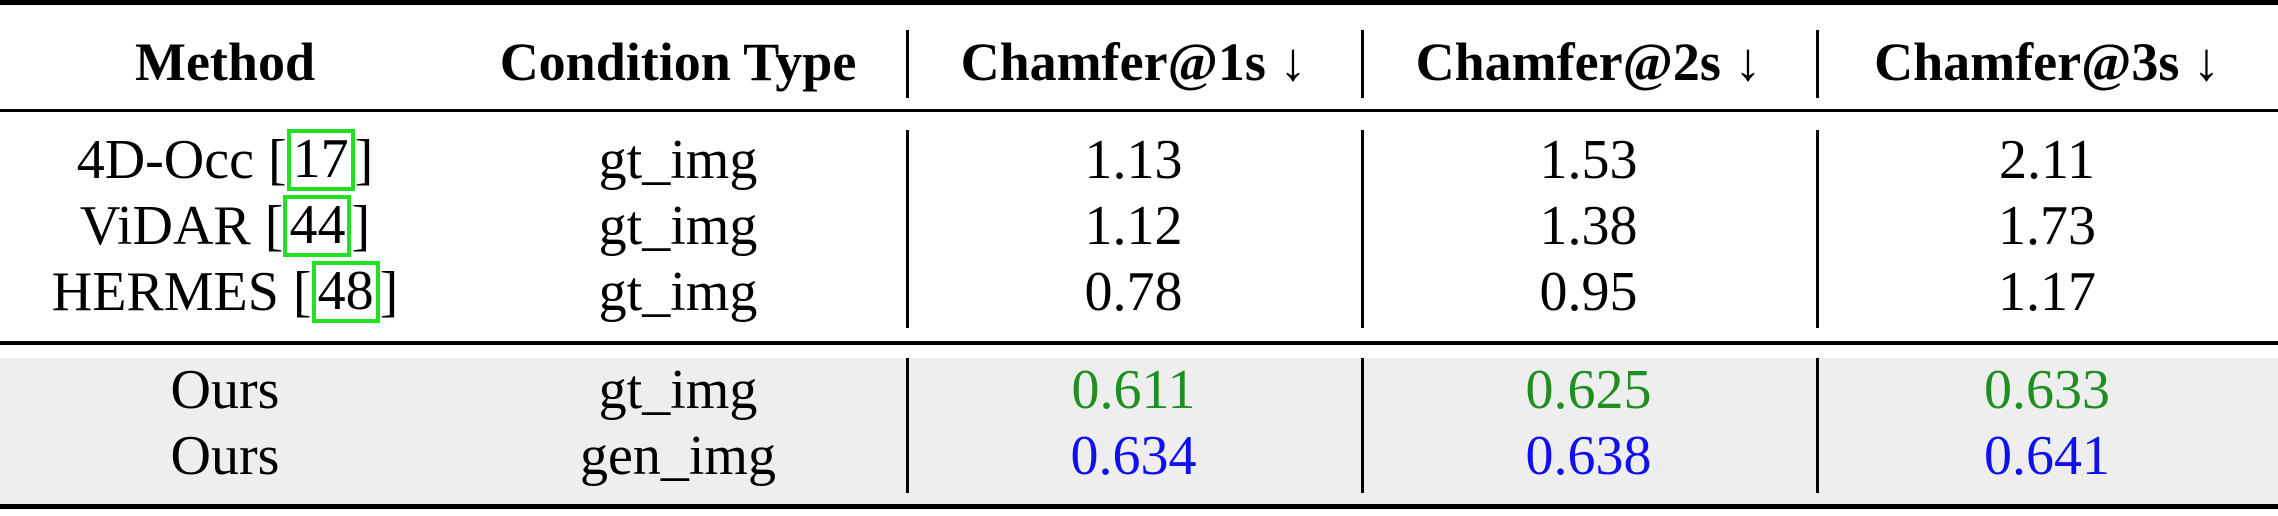  I want to click on baseline-chamfer-1s: 0.78, so click(1133, 292).